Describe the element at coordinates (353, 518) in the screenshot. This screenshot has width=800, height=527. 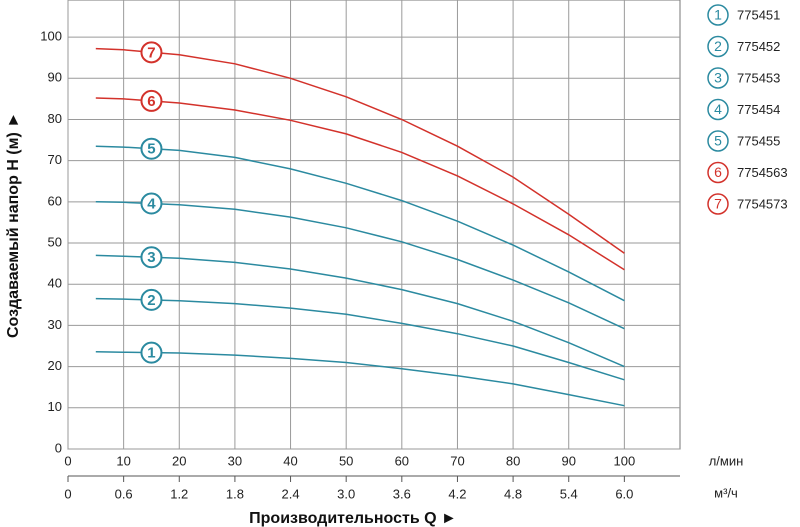
I see `x-axis-title: Производительность Q ►` at that location.